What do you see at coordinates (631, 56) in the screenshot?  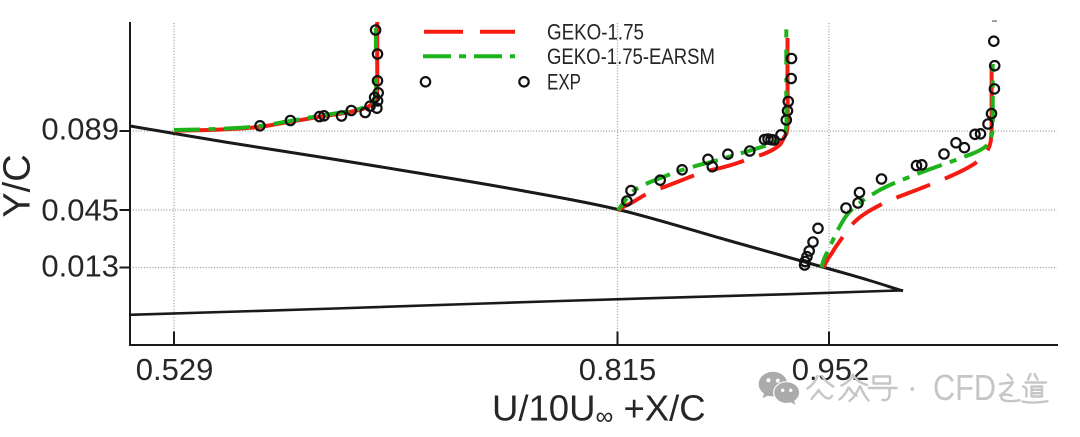 I see `svg-text: GEKO-1.75-EARSM` at bounding box center [631, 56].